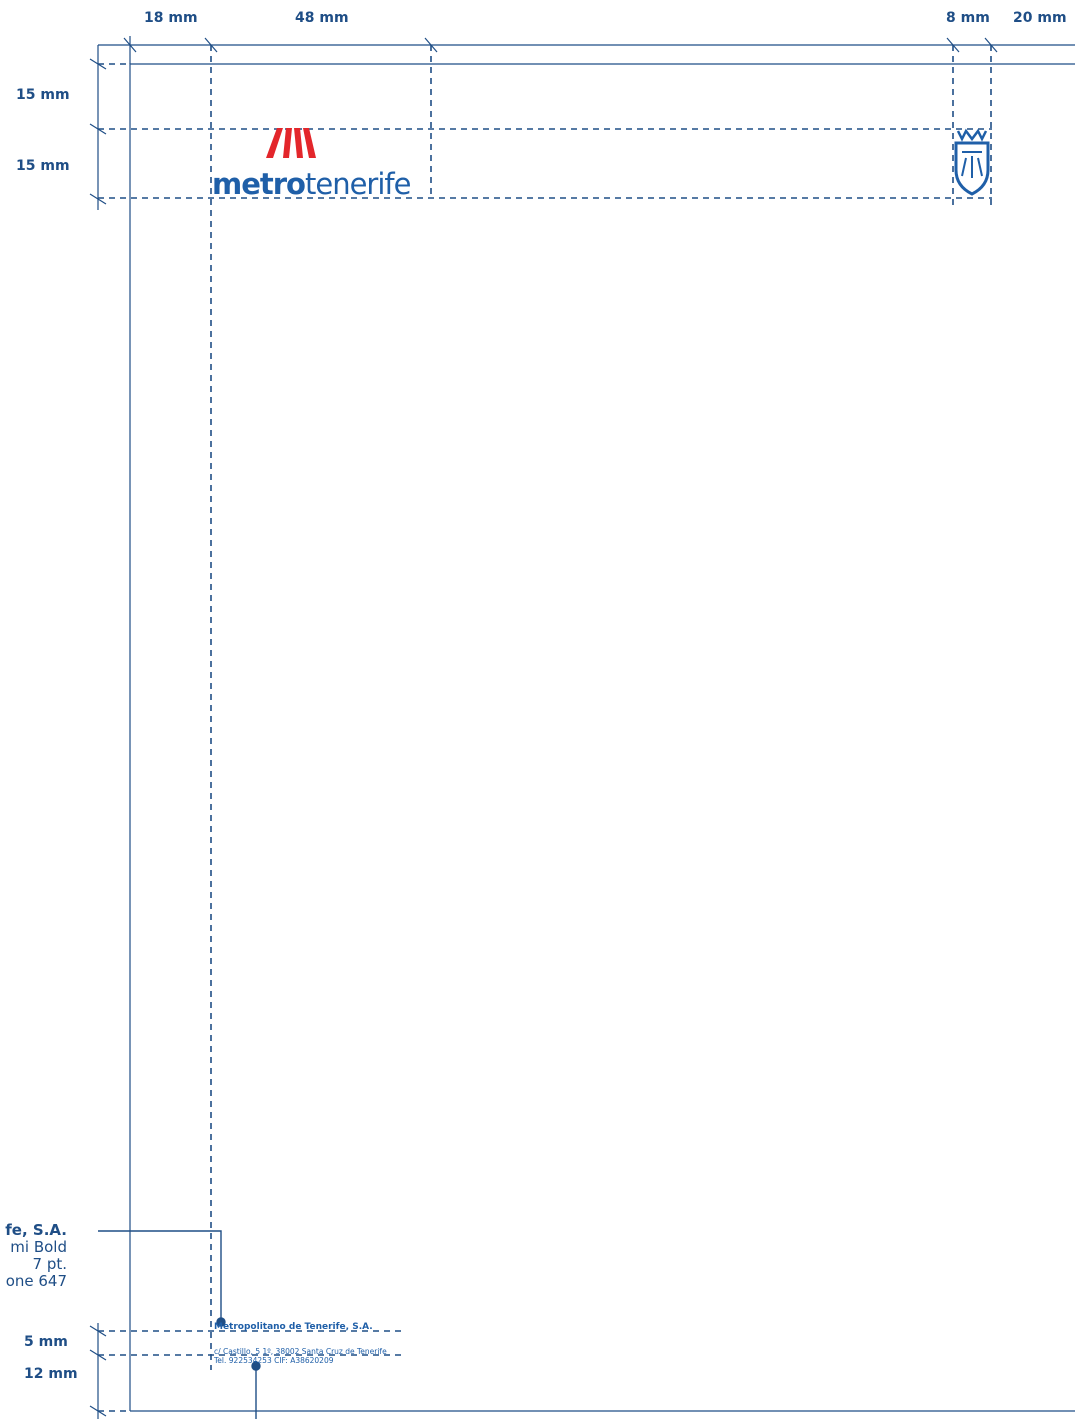  I want to click on callout-line-1: fe, S.A., so click(36, 1230).